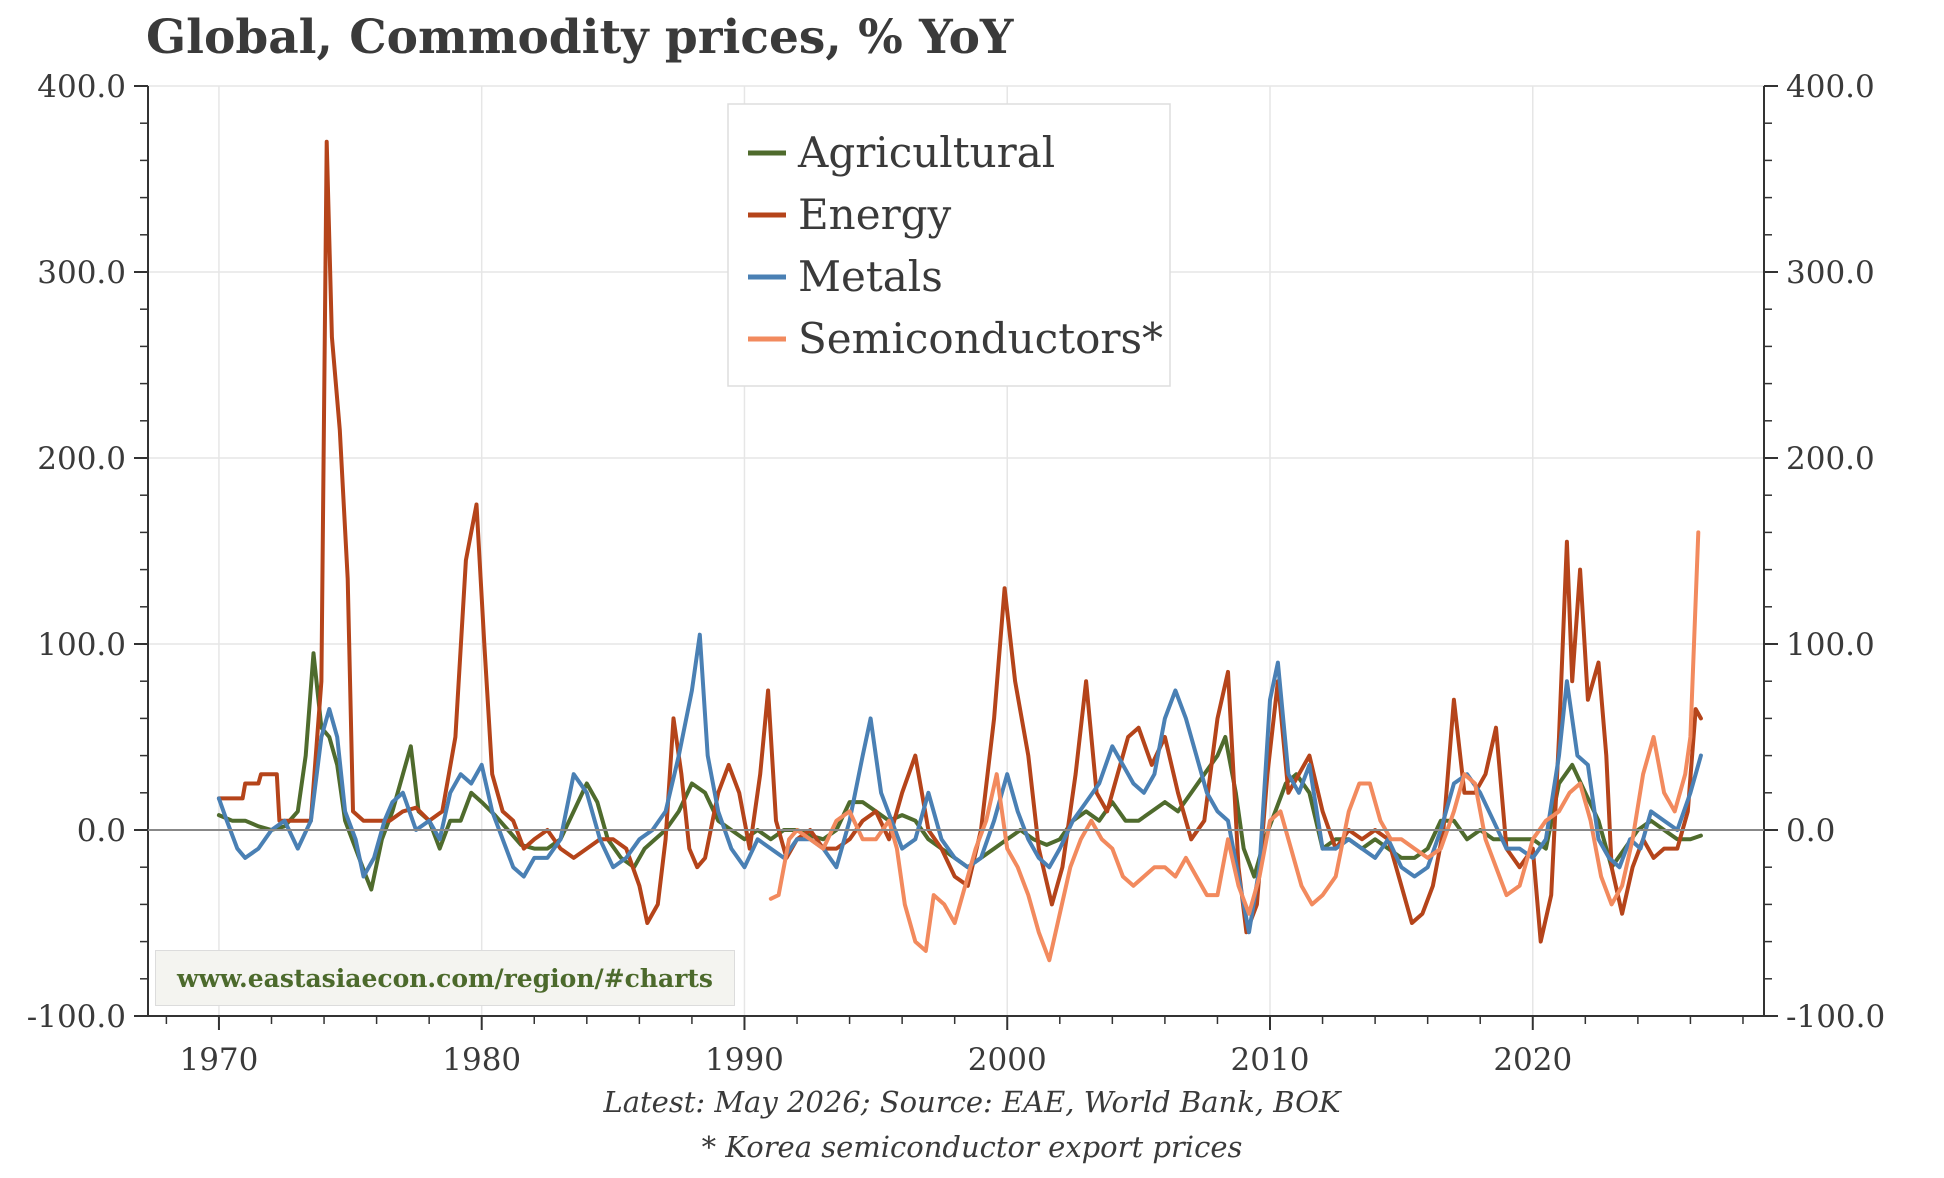 The height and width of the screenshot is (1178, 1944). Describe the element at coordinates (76, 1017) in the screenshot. I see `y-tick-label-left: -100.0` at that location.